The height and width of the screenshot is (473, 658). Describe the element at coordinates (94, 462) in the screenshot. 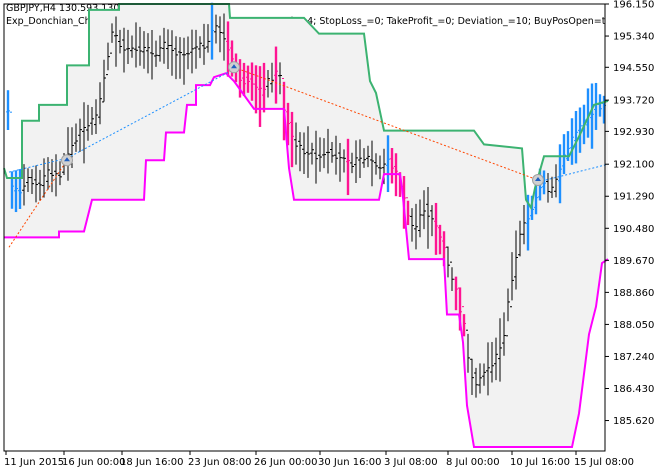

I see `x-tick-label: 16 Jun 00:00` at that location.